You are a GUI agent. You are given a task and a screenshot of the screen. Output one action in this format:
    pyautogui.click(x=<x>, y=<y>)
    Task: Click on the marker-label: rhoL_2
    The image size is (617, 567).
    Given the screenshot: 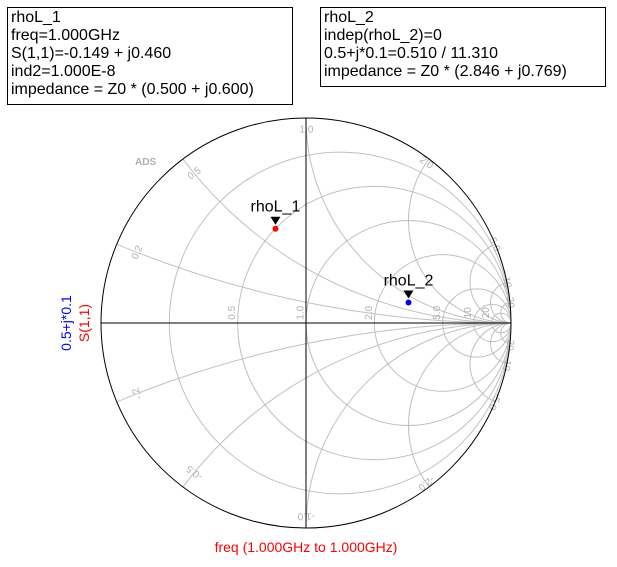 What is the action you would take?
    pyautogui.click(x=409, y=281)
    